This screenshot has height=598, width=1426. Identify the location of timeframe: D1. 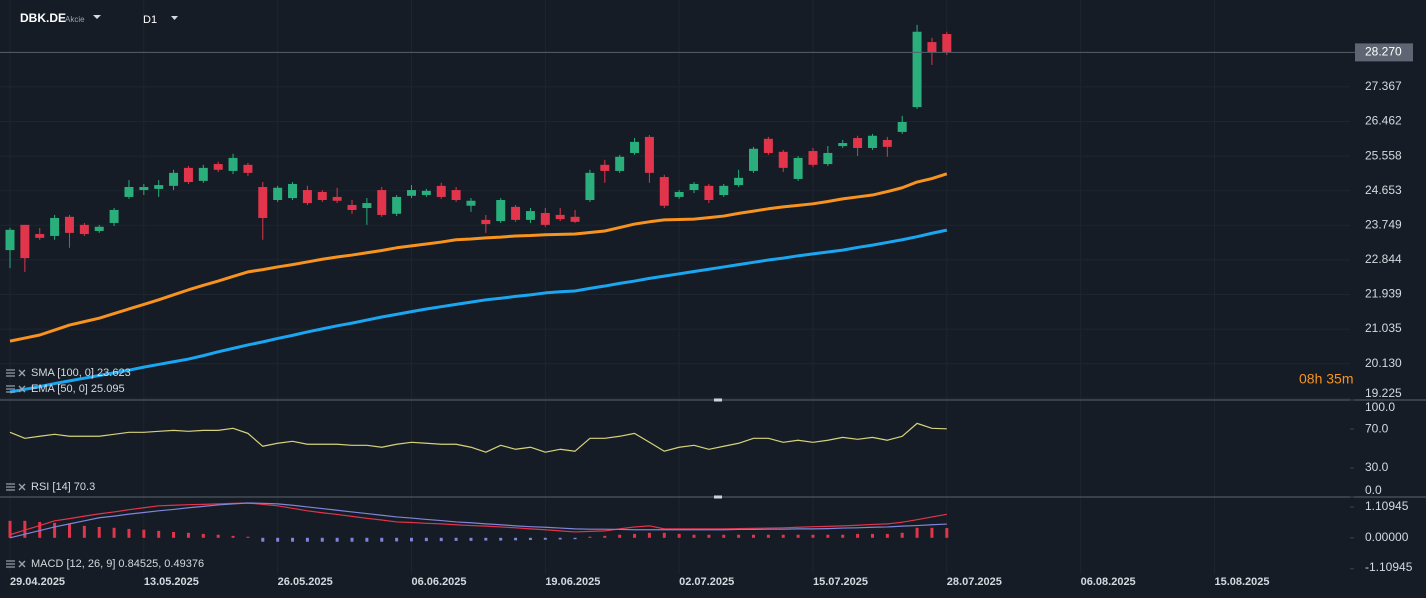
(150, 20).